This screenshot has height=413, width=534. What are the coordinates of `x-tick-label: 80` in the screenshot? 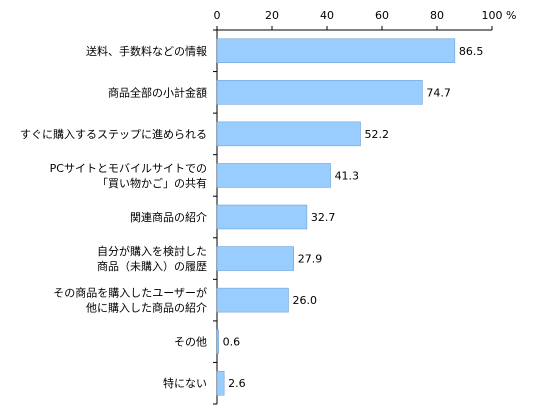 It's located at (437, 15).